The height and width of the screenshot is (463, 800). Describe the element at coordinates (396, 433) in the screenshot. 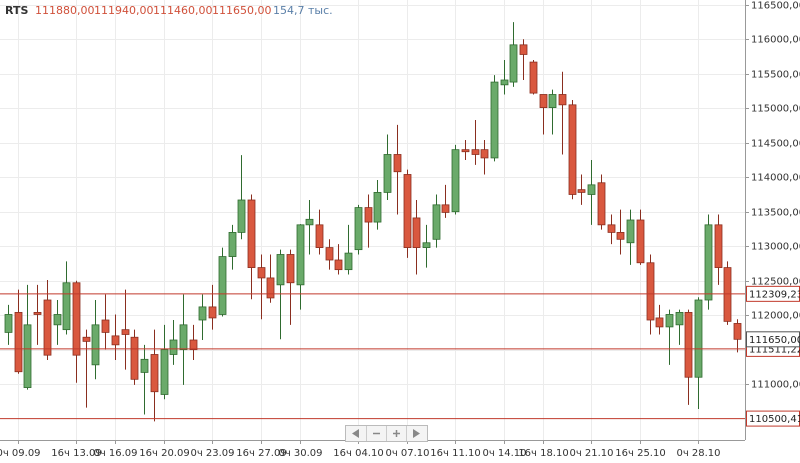

I see `nav-zoom-in` at that location.